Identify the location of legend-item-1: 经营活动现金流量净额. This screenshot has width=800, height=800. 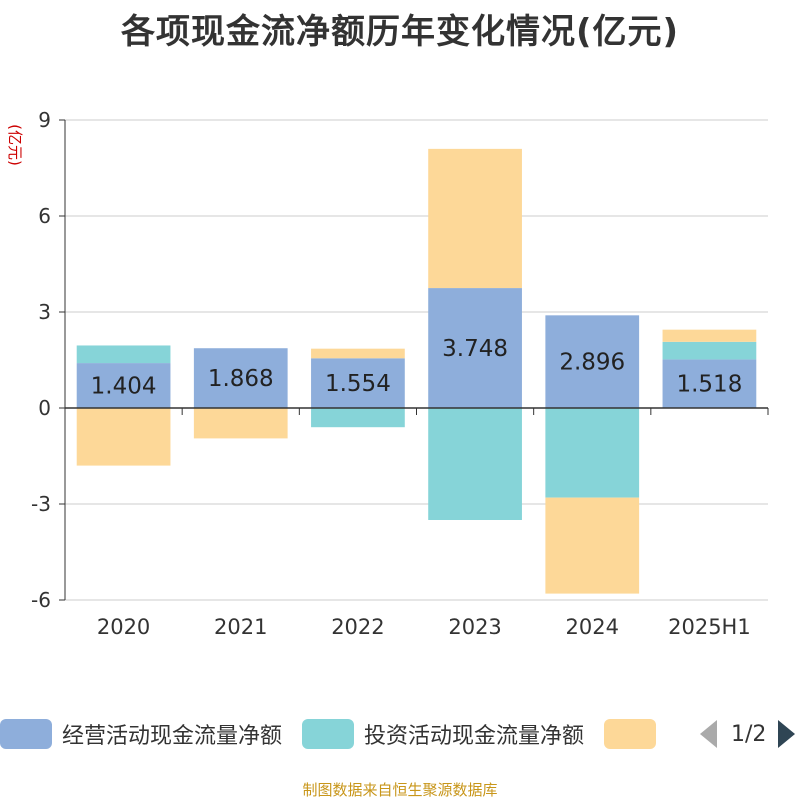
(141, 734).